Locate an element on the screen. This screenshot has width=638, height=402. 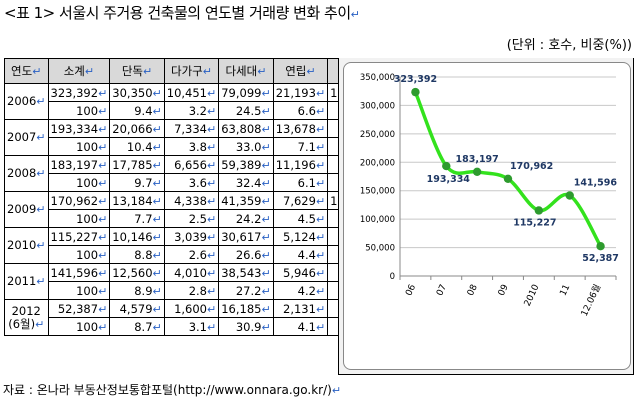
y-tick-label: 300,000 is located at coordinates (377, 106).